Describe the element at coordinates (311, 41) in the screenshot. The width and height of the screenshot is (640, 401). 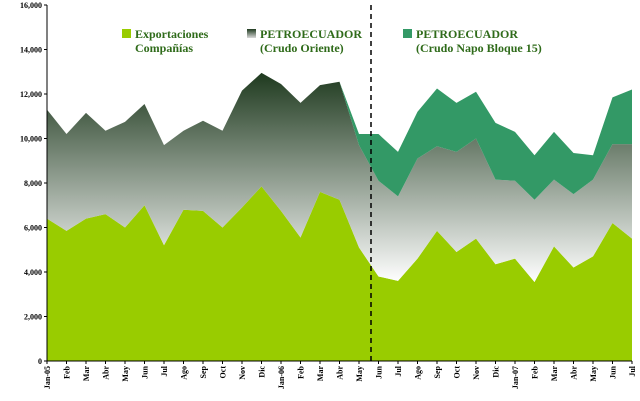
I see `legend-label: PETROECUADOR (Crudo Oriente)` at that location.